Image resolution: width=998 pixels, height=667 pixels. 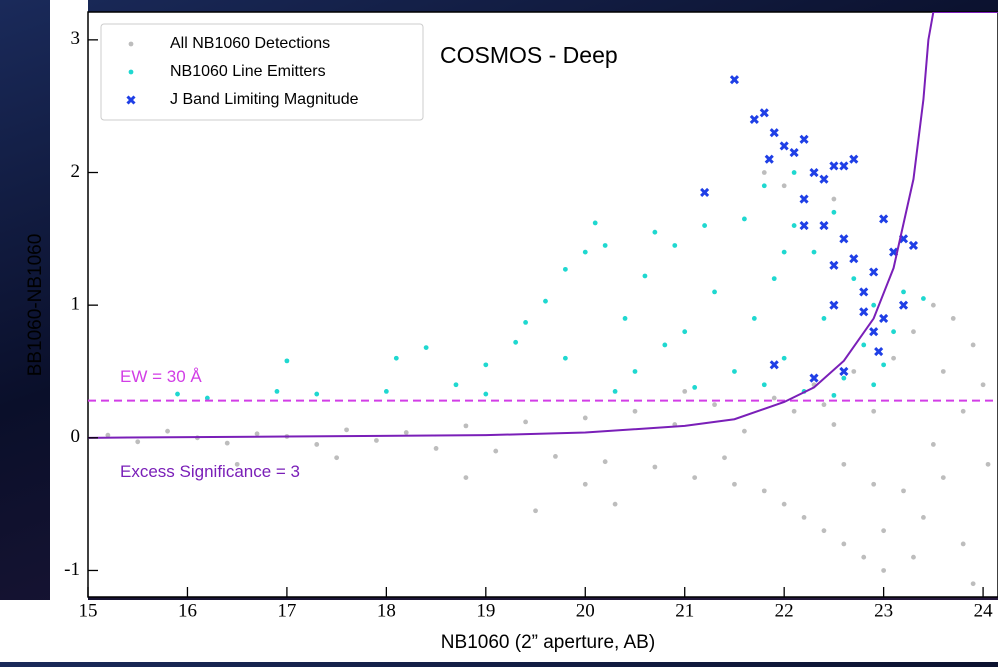 What do you see at coordinates (883, 610) in the screenshot?
I see `x-tick-label: 23` at bounding box center [883, 610].